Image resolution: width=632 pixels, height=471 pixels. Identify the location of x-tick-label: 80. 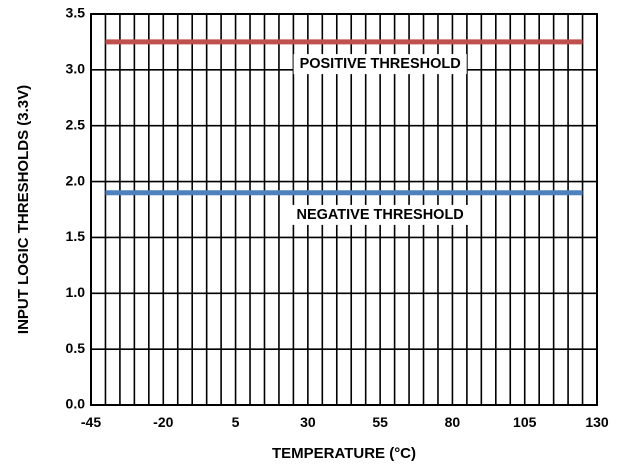
(453, 422).